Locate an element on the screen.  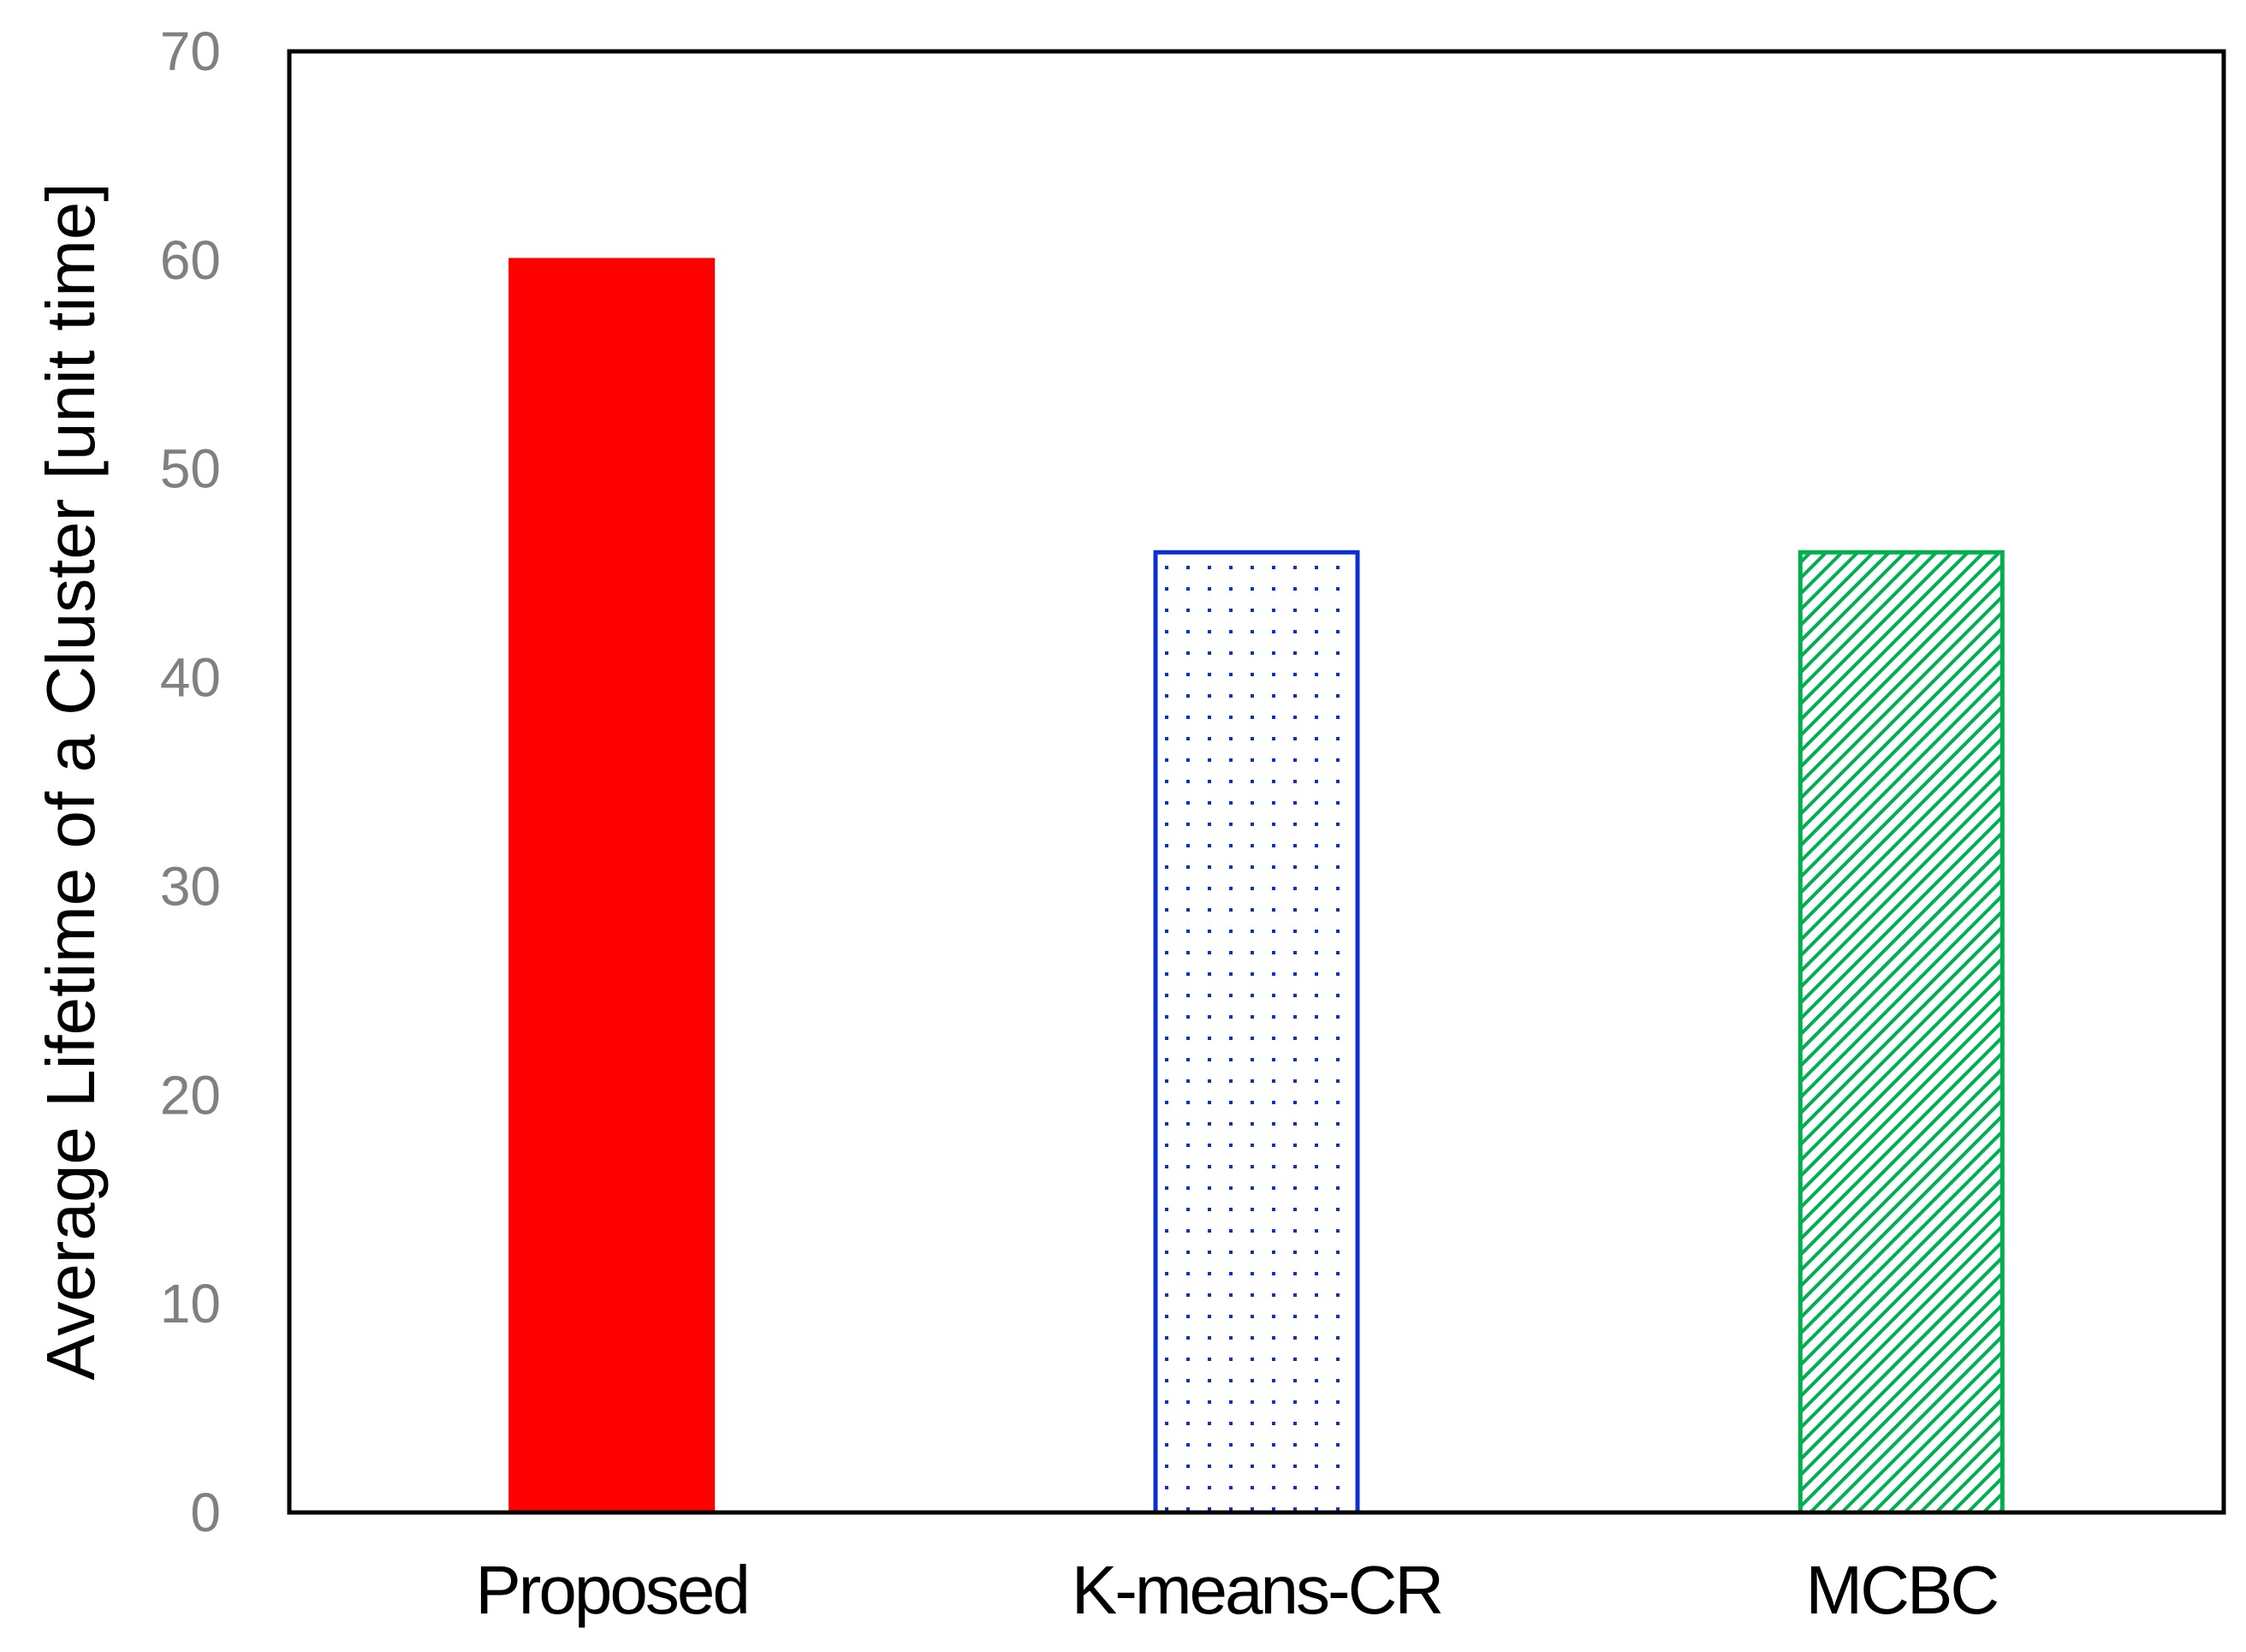
y-tick-label: 20 is located at coordinates (191, 1095).